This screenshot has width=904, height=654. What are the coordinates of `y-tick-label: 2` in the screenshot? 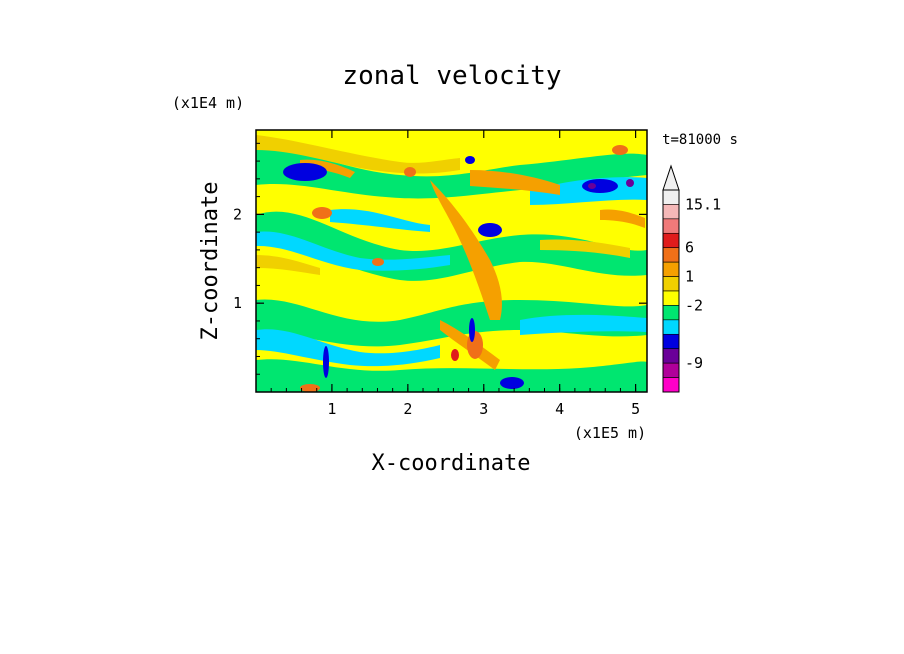 It's located at (237, 214).